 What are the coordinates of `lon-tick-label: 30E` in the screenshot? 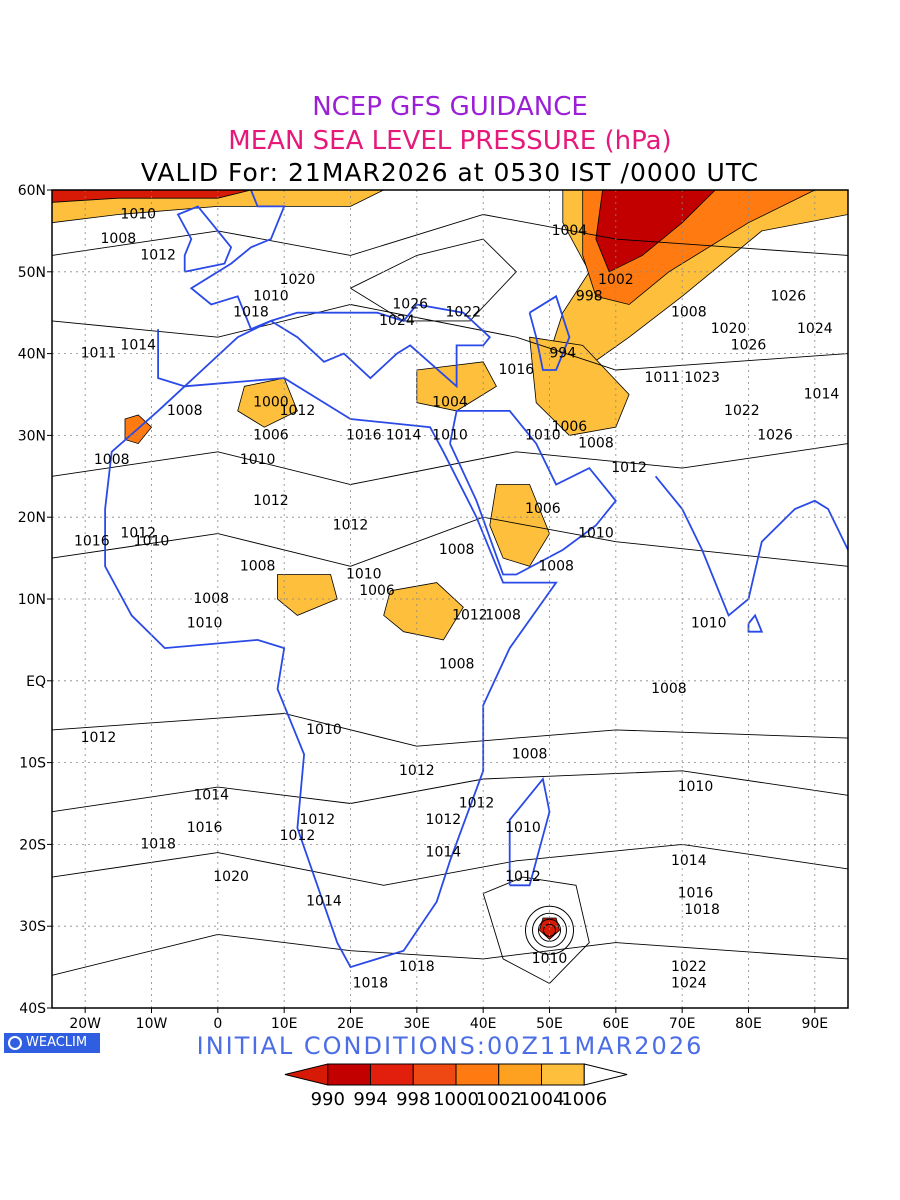 It's located at (416, 1024).